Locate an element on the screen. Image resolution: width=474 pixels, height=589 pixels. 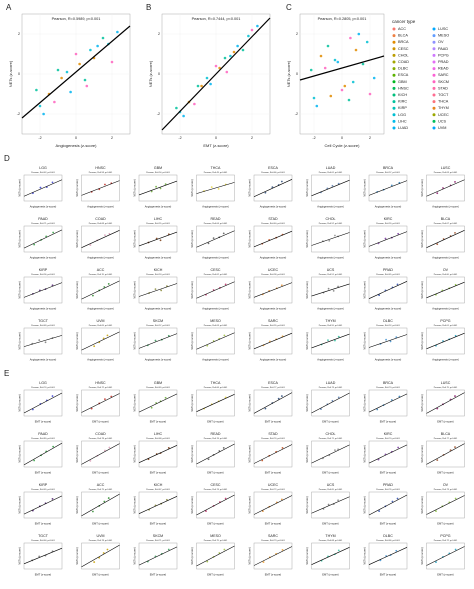
annotation: Pearson, R=0.65, p<0.001 is located at coordinates (331, 489).